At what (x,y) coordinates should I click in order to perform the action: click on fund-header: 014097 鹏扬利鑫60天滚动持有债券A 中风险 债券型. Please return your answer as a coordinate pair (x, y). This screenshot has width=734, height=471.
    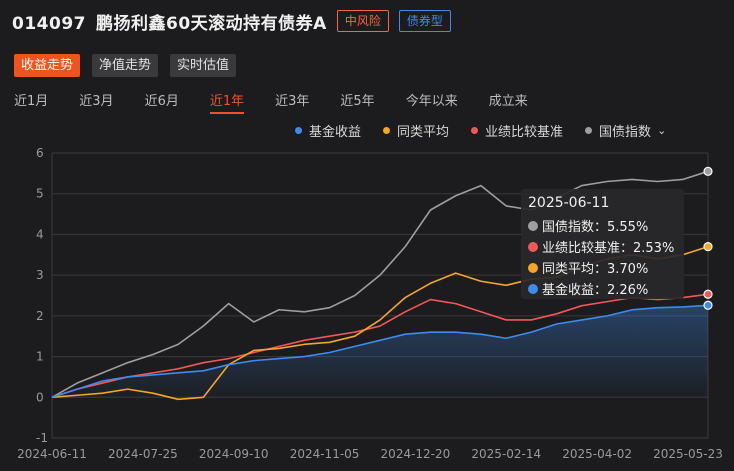
    Looking at the image, I should click on (231, 21).